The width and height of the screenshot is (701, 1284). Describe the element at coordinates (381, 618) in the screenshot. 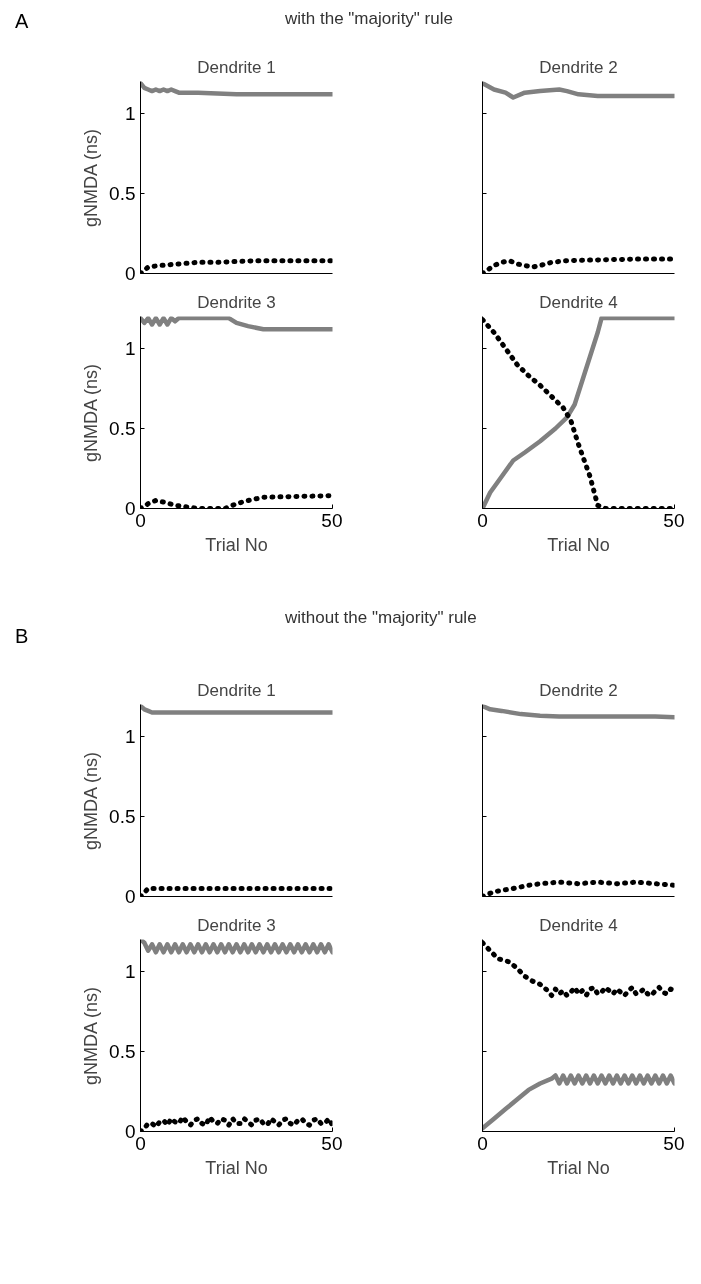

I see `text: without the "majority" rule` at that location.